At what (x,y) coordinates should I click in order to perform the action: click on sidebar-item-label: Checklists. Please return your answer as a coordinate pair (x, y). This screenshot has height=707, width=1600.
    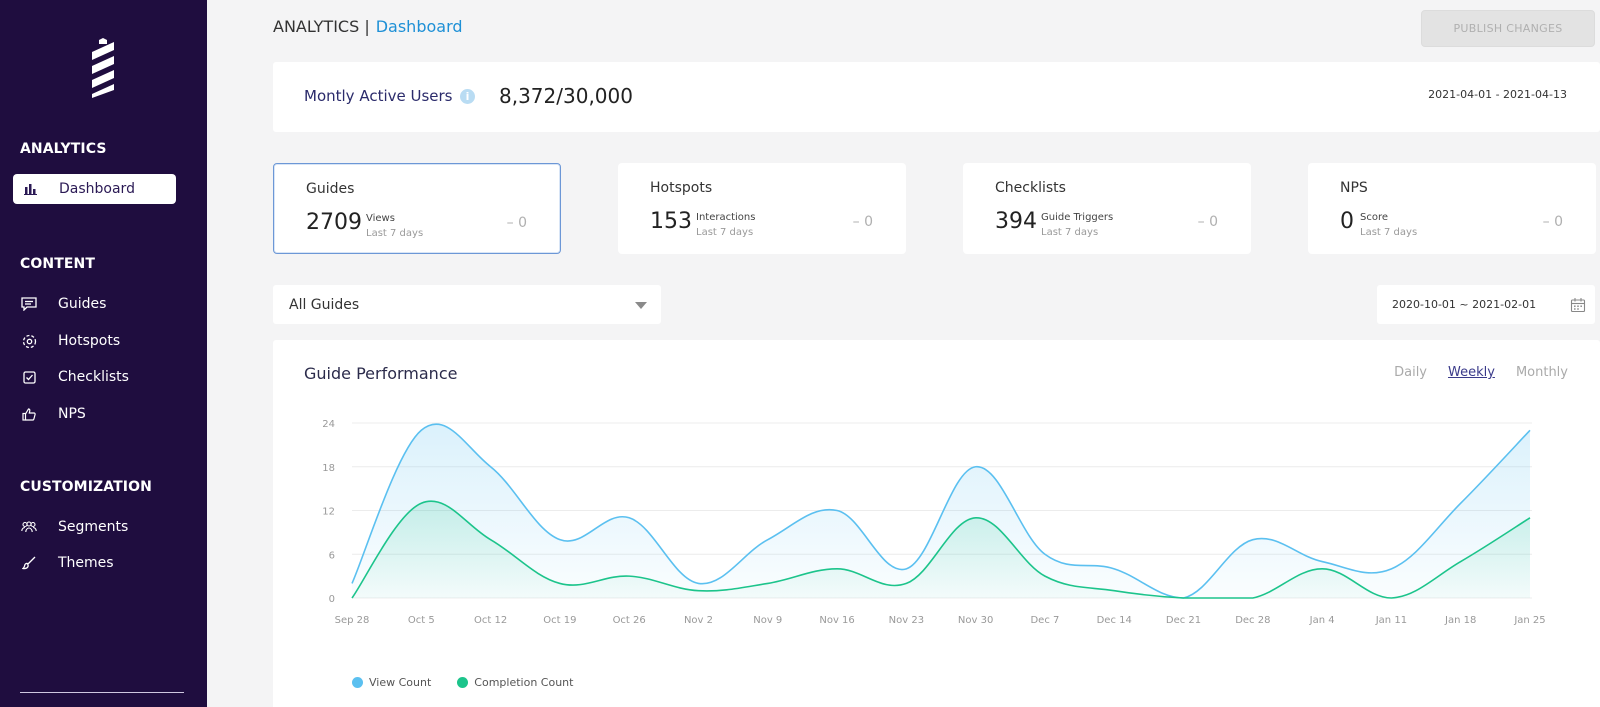
    Looking at the image, I should click on (93, 377).